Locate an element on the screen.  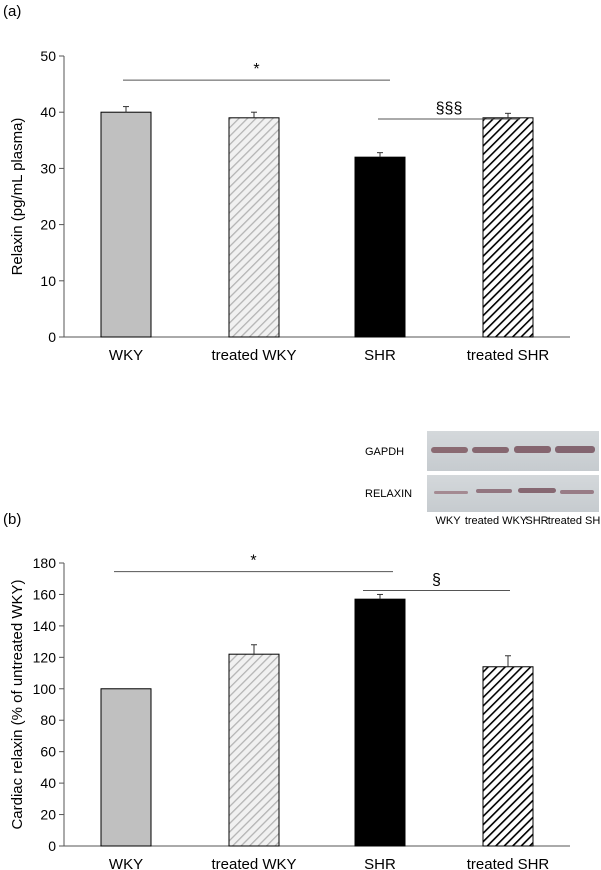
y-tick-label: 100 is located at coordinates (45, 689).